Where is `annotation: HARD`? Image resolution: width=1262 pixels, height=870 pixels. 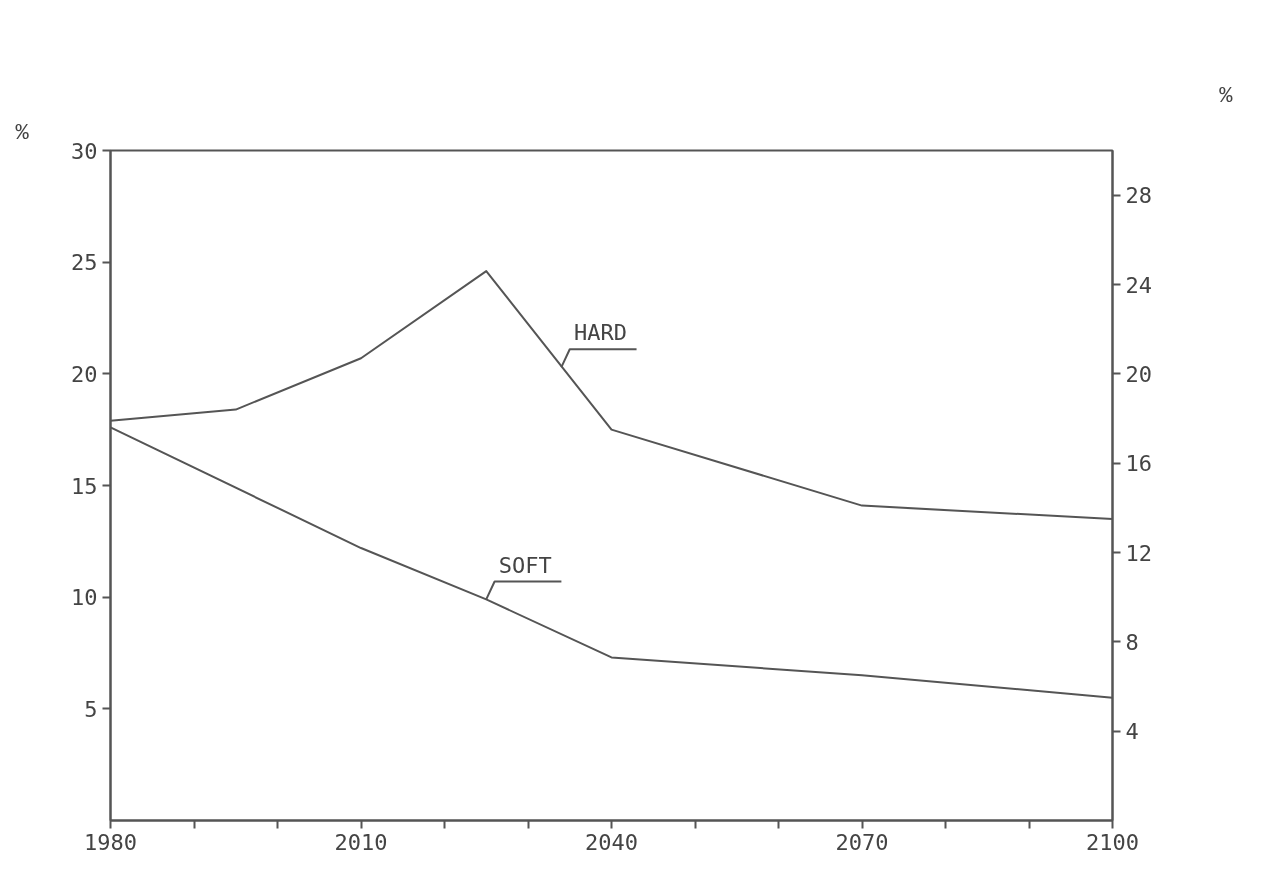 annotation: HARD is located at coordinates (600, 333).